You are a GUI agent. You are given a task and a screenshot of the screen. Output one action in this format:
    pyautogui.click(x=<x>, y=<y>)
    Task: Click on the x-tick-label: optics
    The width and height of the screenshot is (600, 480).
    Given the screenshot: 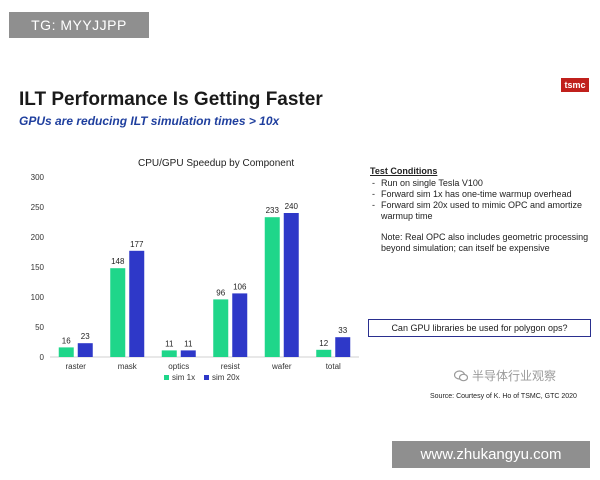 What is the action you would take?
    pyautogui.click(x=178, y=366)
    